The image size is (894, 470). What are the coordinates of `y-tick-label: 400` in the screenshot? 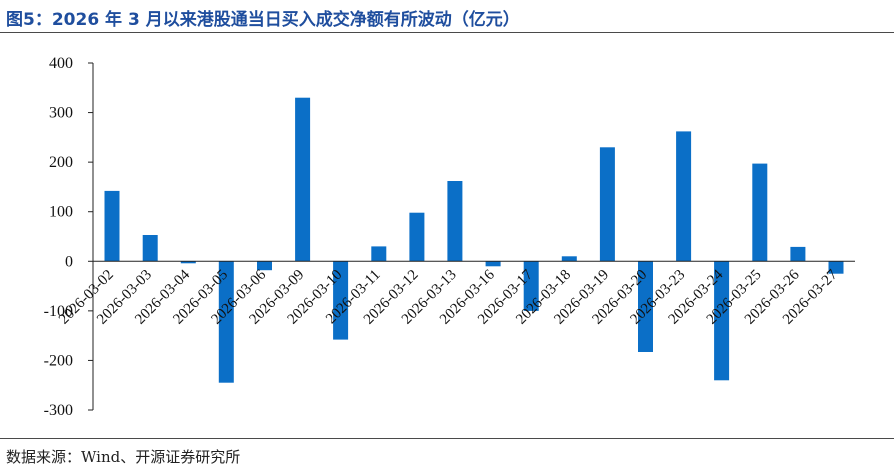 It's located at (61, 63).